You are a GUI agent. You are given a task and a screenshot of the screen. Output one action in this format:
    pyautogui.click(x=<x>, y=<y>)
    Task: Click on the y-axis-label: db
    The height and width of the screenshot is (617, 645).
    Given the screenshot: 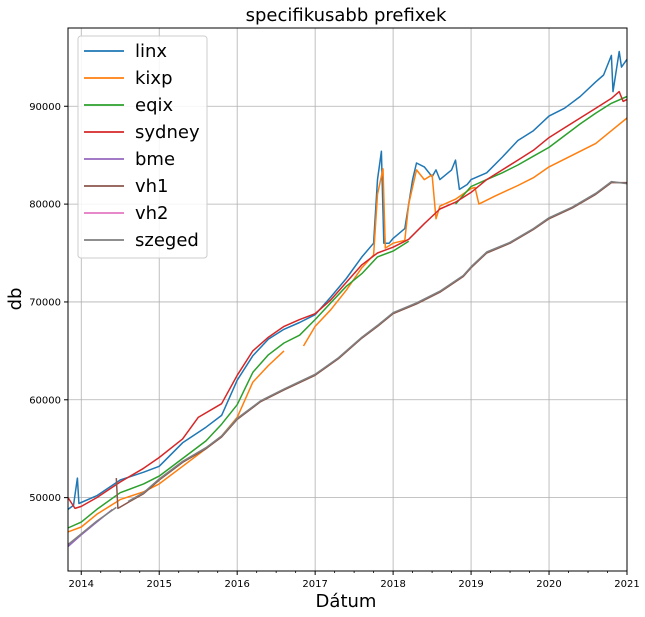 What is the action you would take?
    pyautogui.click(x=15, y=299)
    